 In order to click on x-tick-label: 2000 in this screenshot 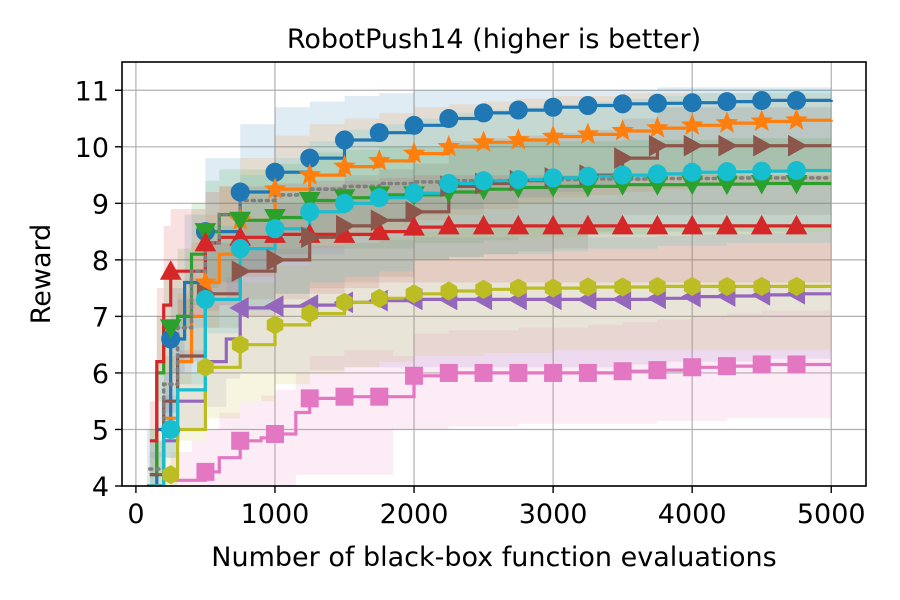, I will do `click(414, 514)`.